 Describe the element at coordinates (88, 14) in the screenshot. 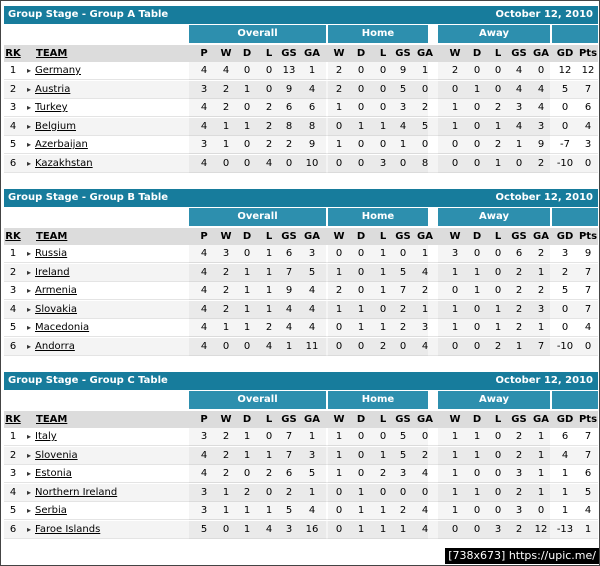

I see `group-title: Group Stage - Group A Table` at that location.